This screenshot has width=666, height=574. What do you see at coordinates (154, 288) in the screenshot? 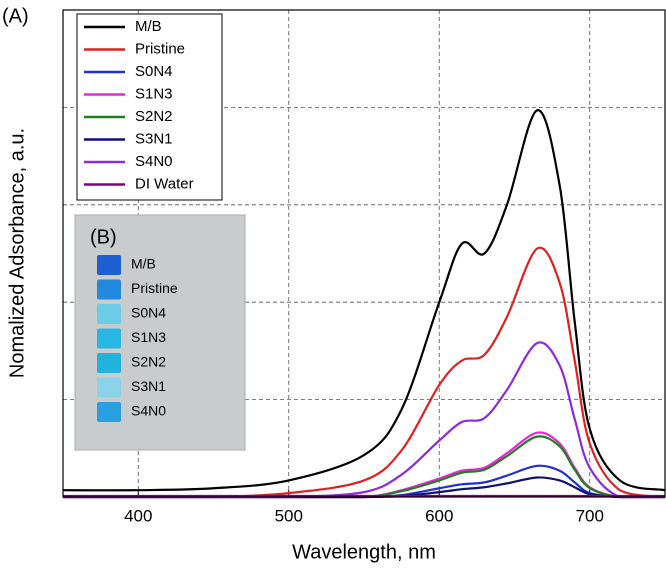
I see `sample-label: Pristine` at bounding box center [154, 288].